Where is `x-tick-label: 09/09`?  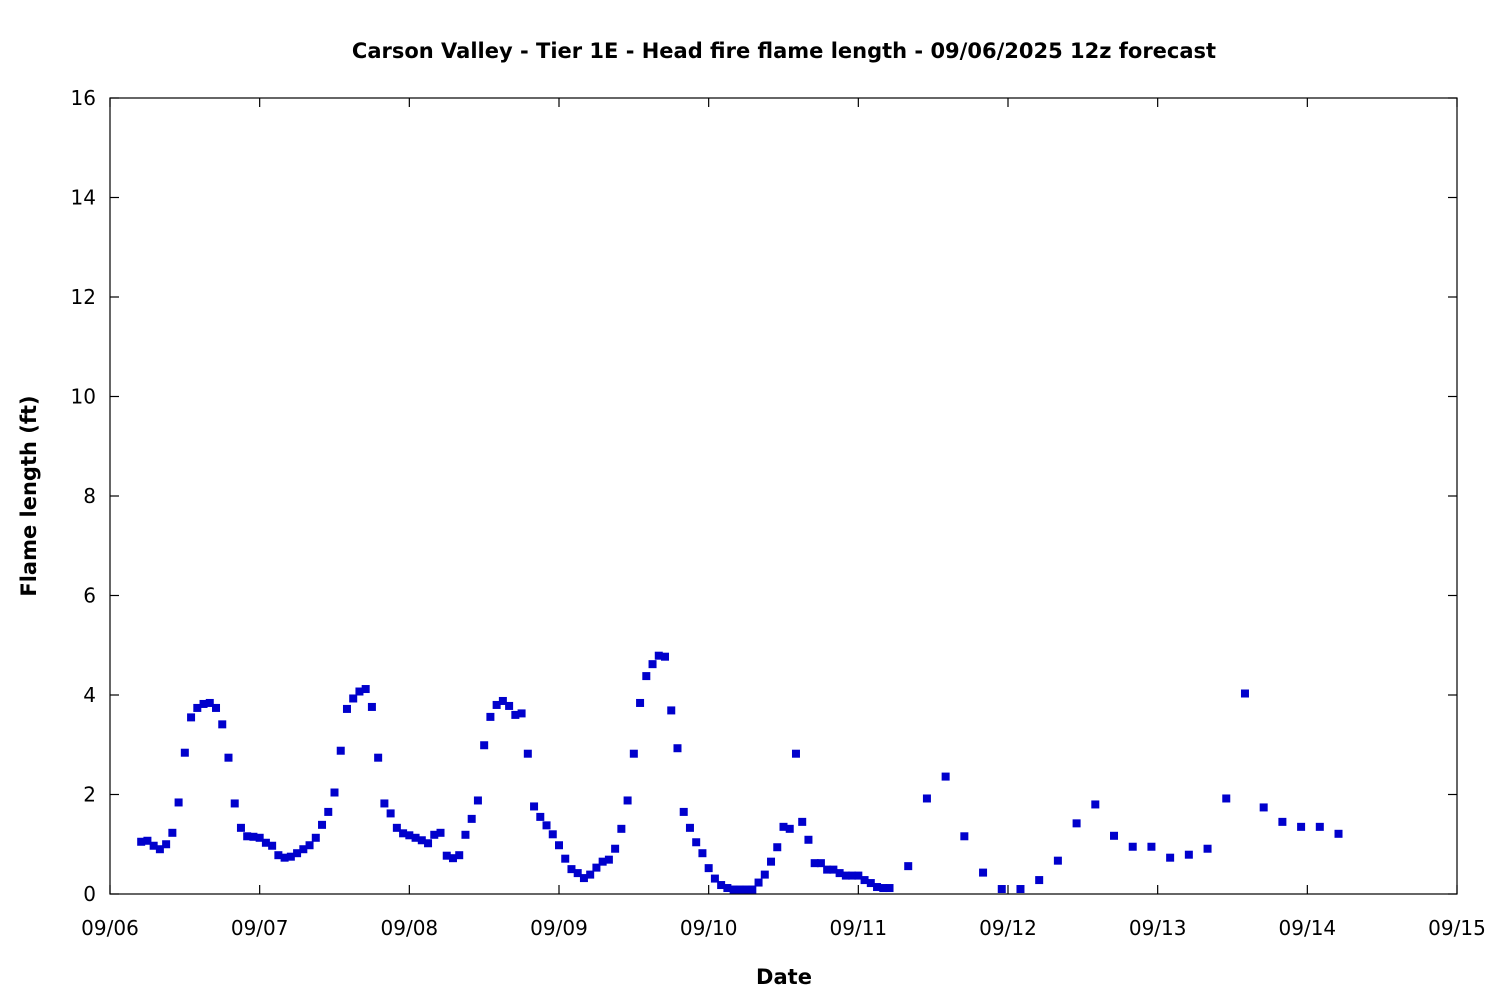
x-tick-label: 09/09 is located at coordinates (559, 928).